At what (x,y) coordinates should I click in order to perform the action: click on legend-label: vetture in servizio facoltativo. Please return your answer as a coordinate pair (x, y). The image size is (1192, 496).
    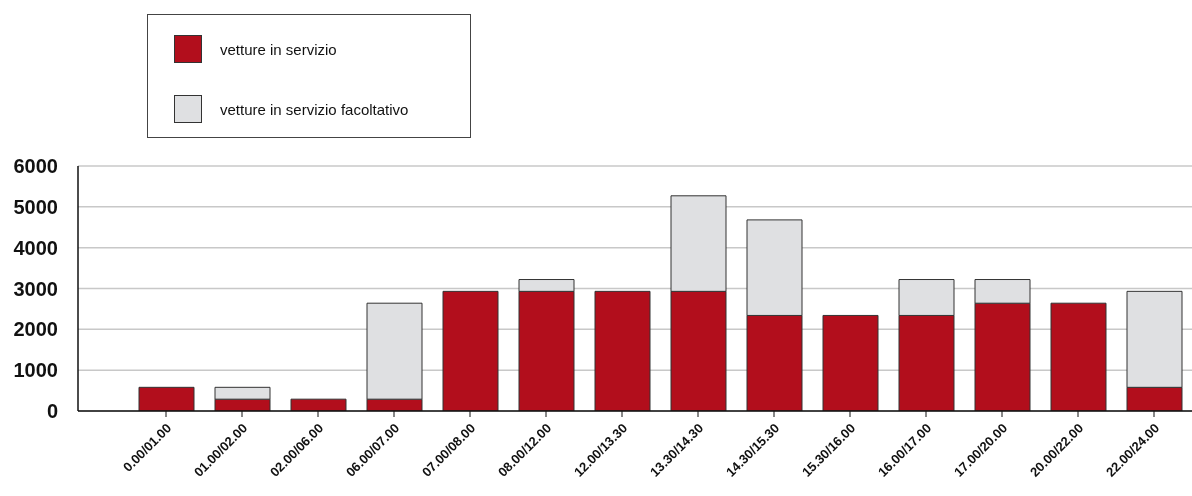
    Looking at the image, I should click on (314, 109).